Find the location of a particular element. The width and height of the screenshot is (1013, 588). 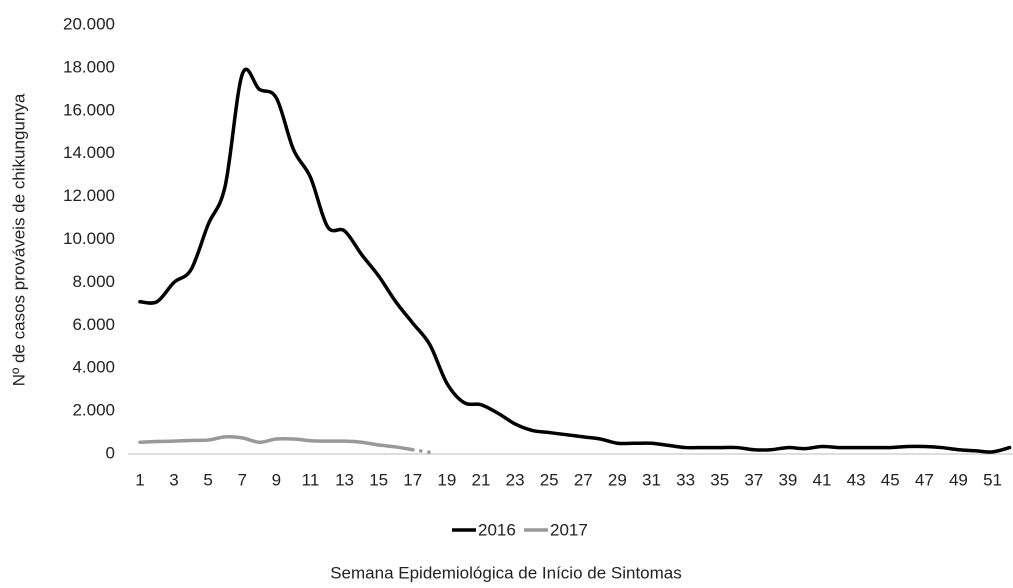

legend-label: 2016 is located at coordinates (497, 529).